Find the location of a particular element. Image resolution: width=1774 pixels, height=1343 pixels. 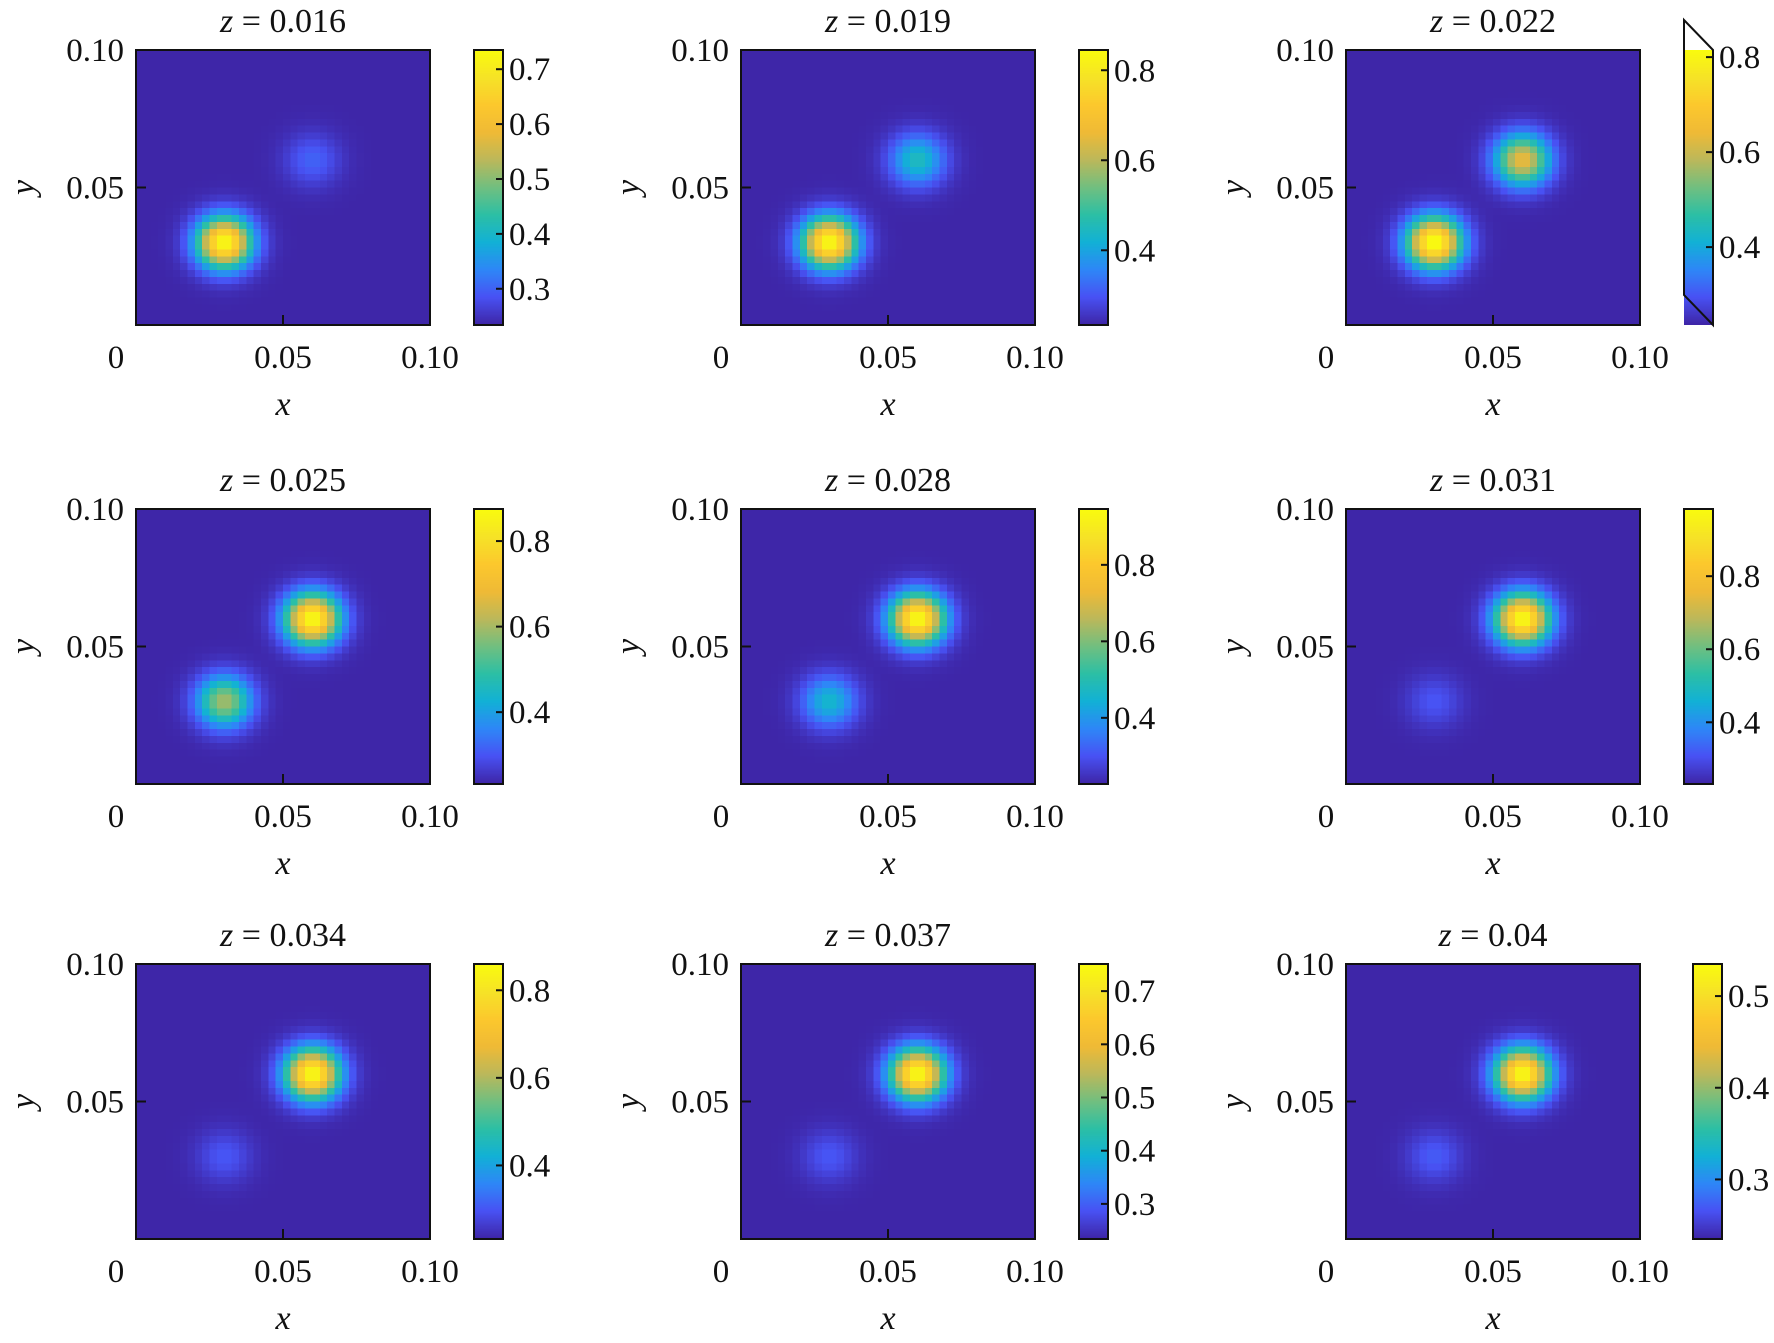

panel-title: z = 0.025 is located at coordinates (282, 480).